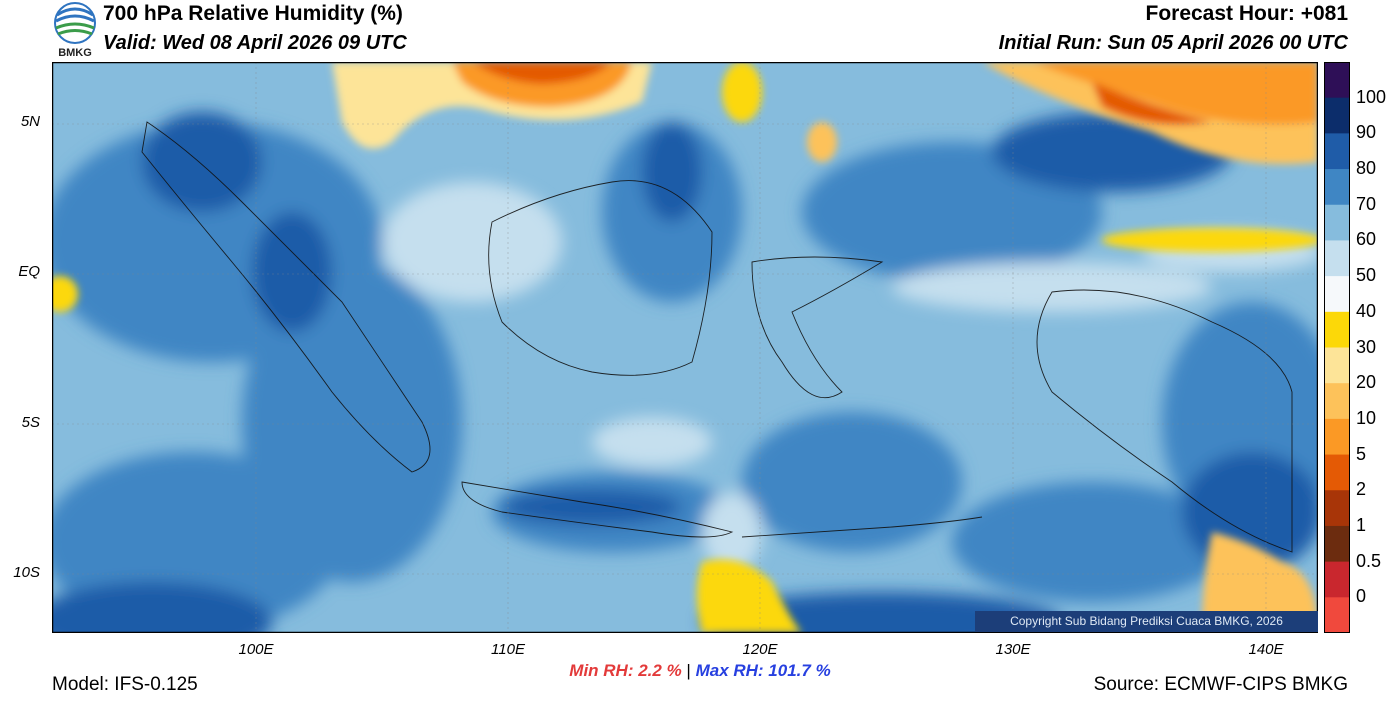 Image resolution: width=1400 pixels, height=709 pixels. What do you see at coordinates (1210, 240) in the screenshot?
I see `dry-band-pacific` at bounding box center [1210, 240].